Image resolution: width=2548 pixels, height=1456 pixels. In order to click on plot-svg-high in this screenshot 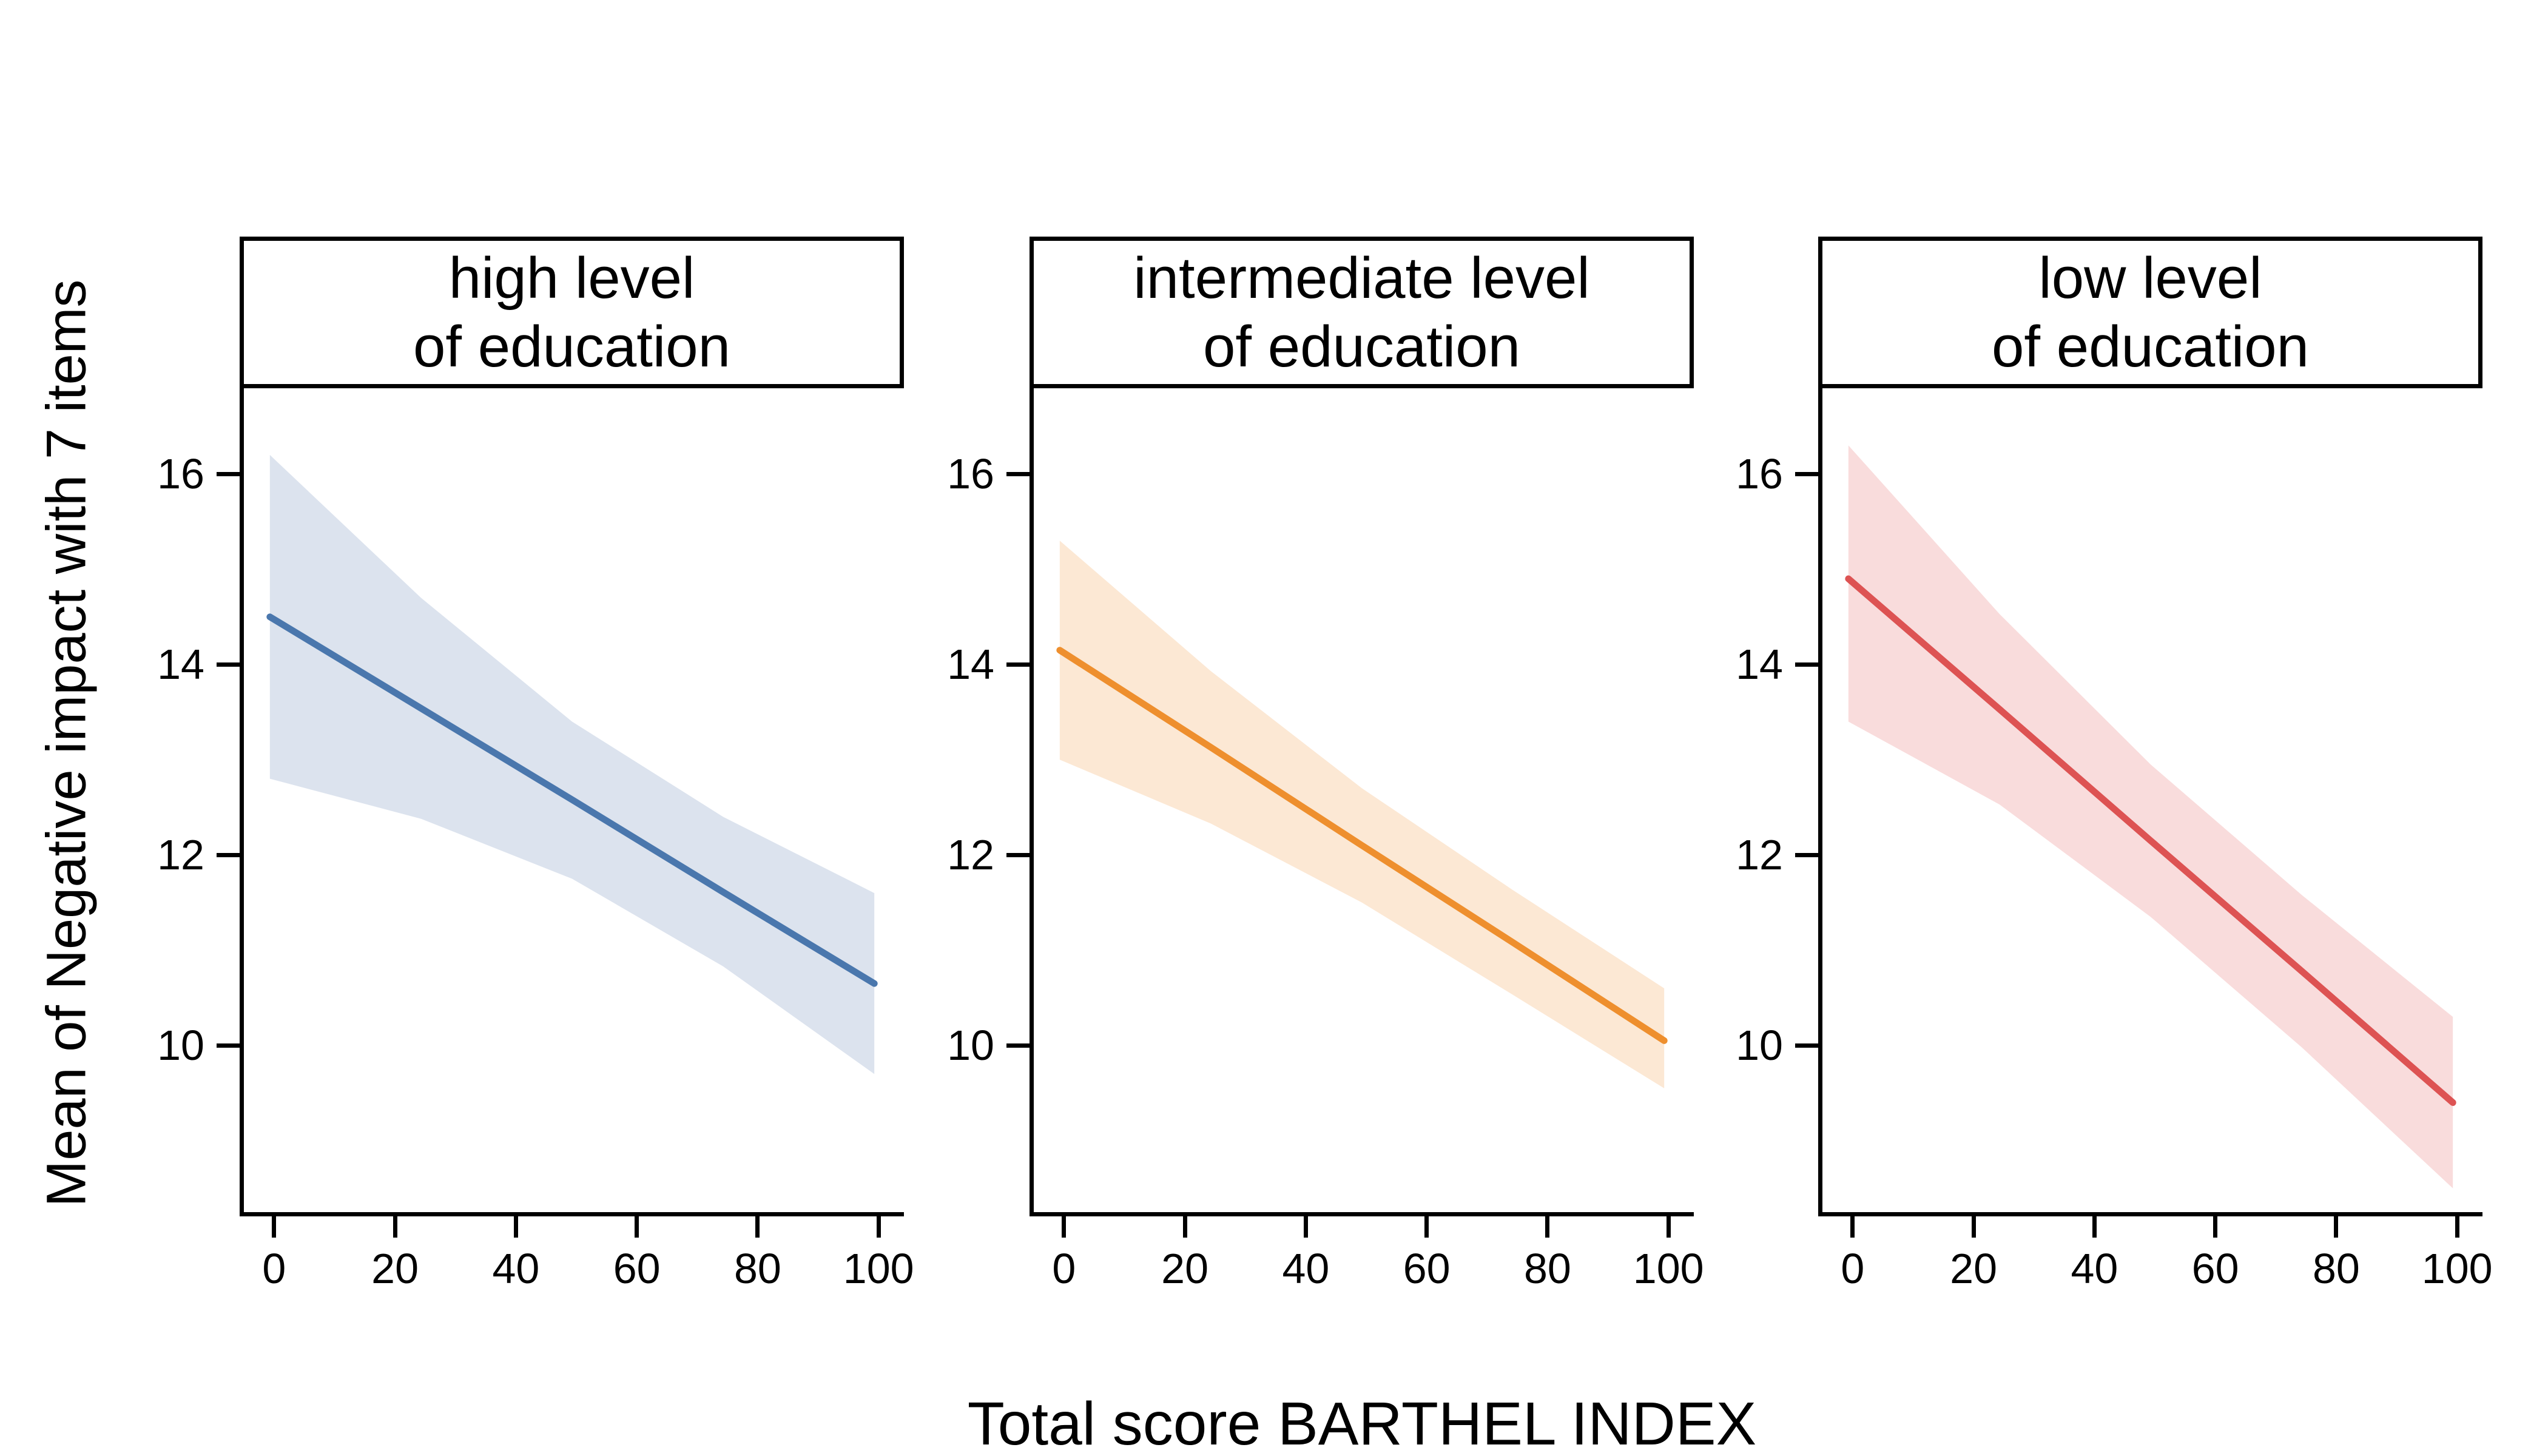, I will do `click(574, 764)`.